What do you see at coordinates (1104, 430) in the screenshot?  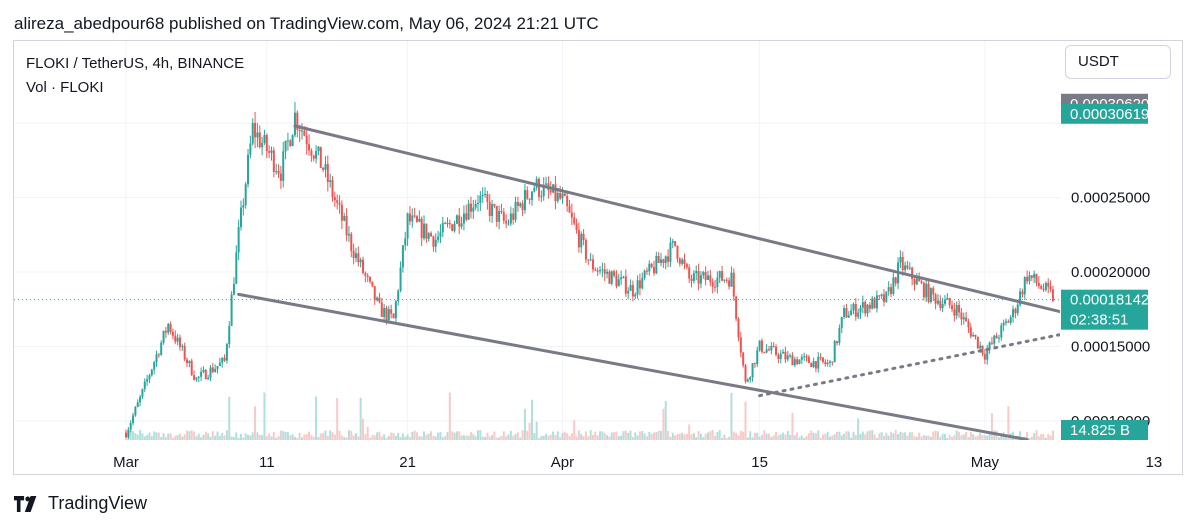 I see `volume-label: 14.825 B` at bounding box center [1104, 430].